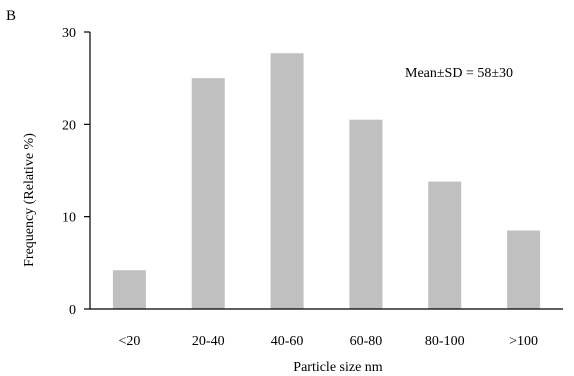  I want to click on x-tick-label: 60-80, so click(366, 341).